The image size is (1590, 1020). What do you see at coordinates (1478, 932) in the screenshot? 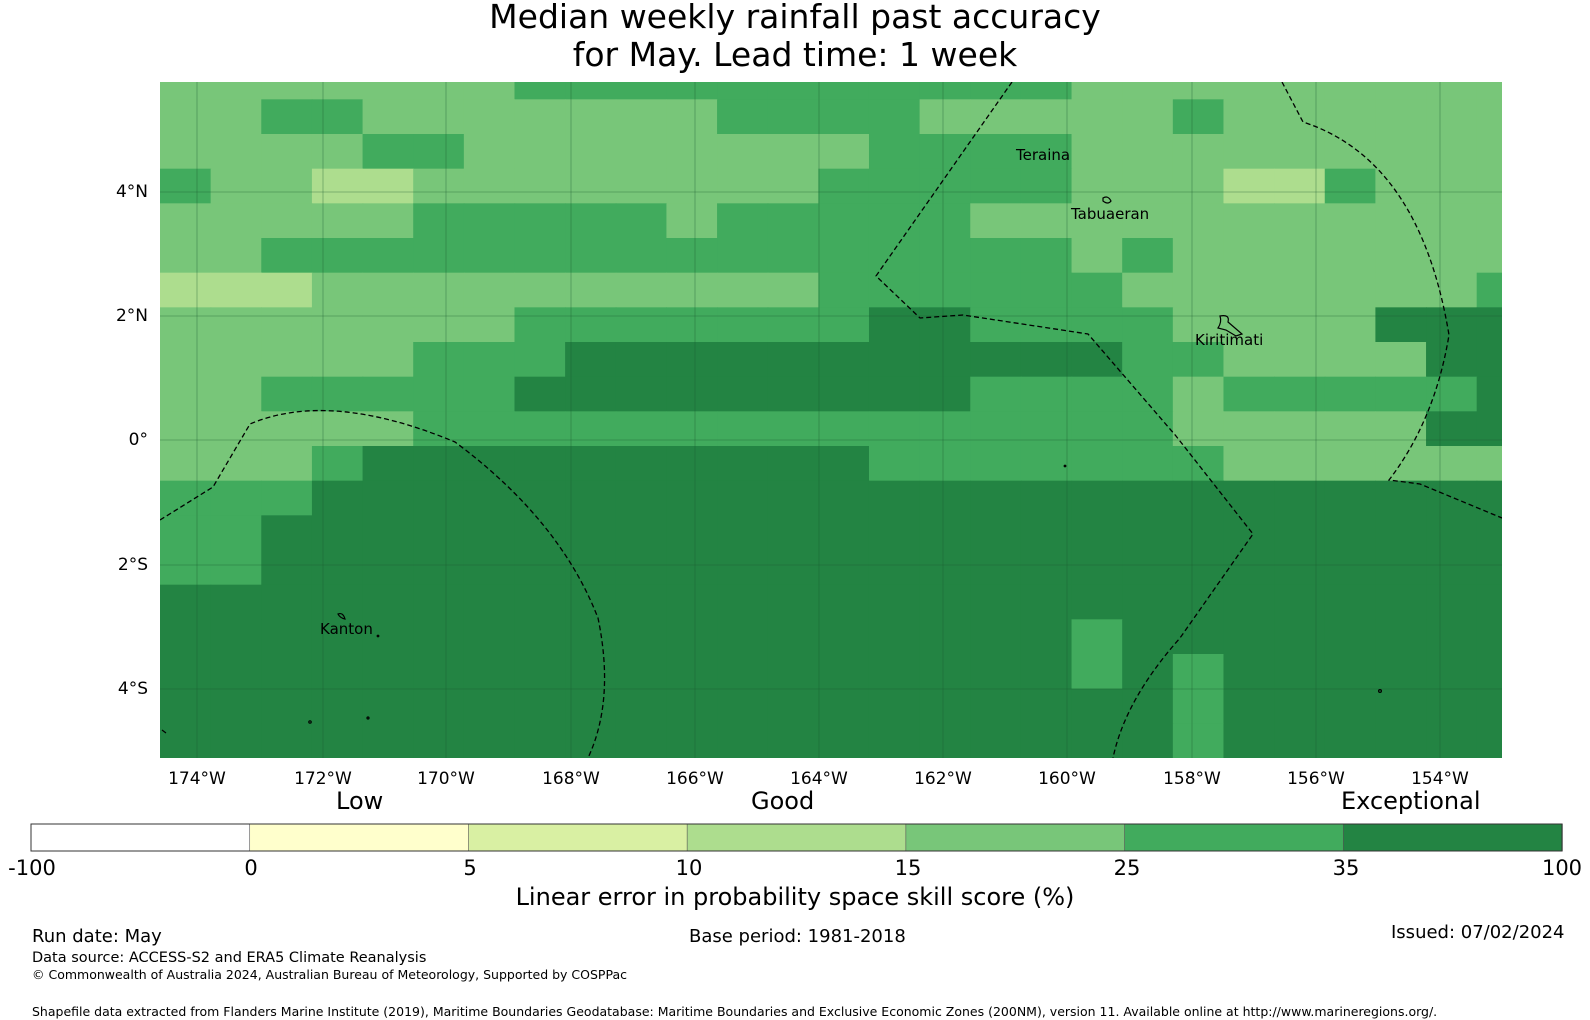
I see `issued-date: Issued: 07/02/2024` at bounding box center [1478, 932].